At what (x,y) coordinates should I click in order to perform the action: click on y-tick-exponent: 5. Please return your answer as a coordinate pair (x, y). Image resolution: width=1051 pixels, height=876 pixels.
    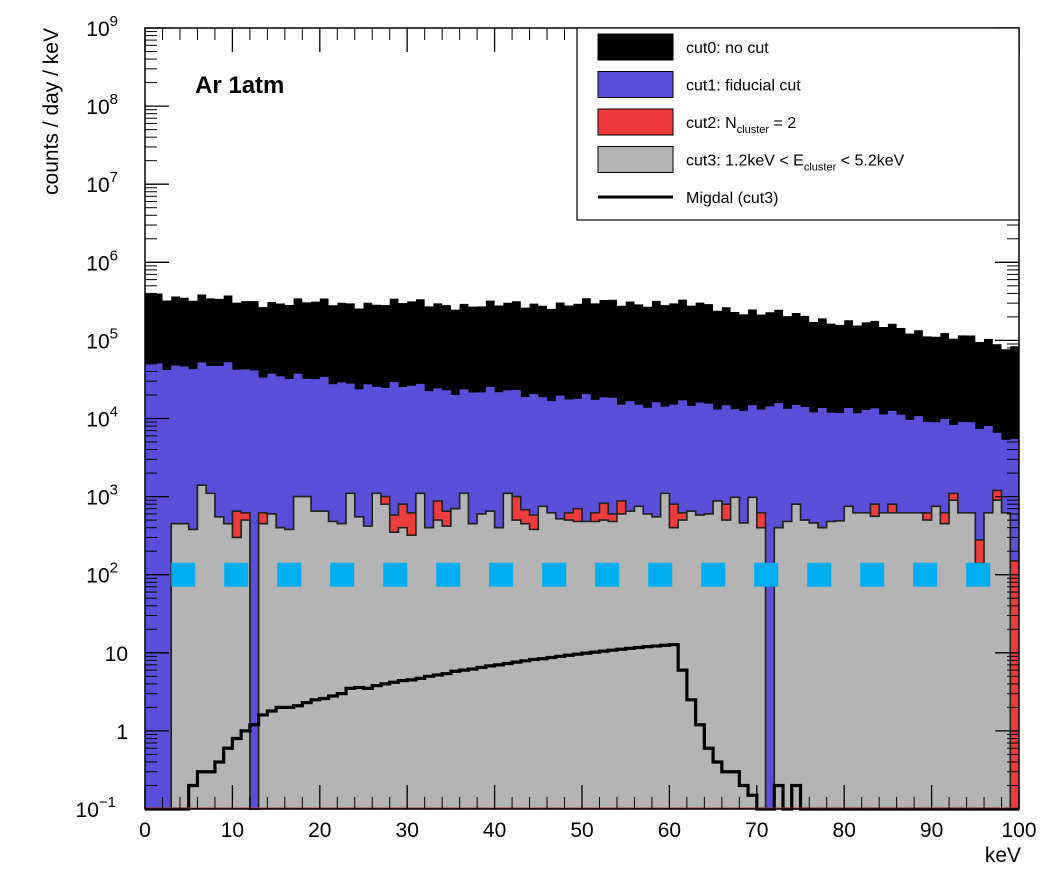
    Looking at the image, I should click on (114, 333).